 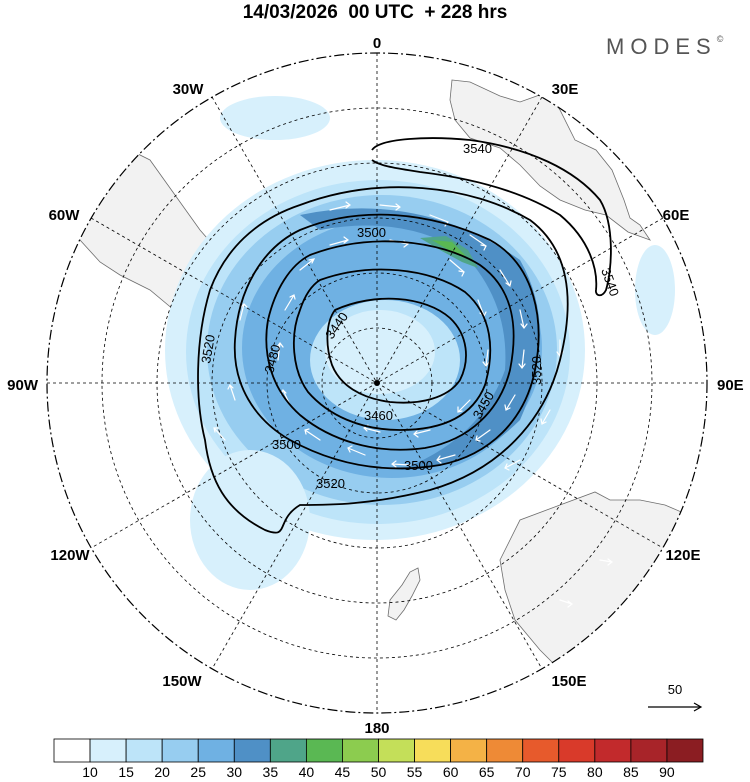 I want to click on colorbar-tick-label: 65, so click(x=487, y=772).